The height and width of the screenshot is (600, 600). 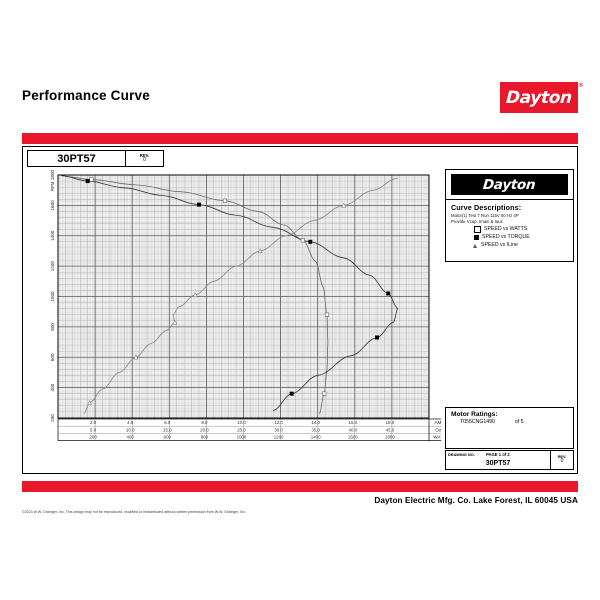 I want to click on x-tick-label: 35.0, so click(x=315, y=429).